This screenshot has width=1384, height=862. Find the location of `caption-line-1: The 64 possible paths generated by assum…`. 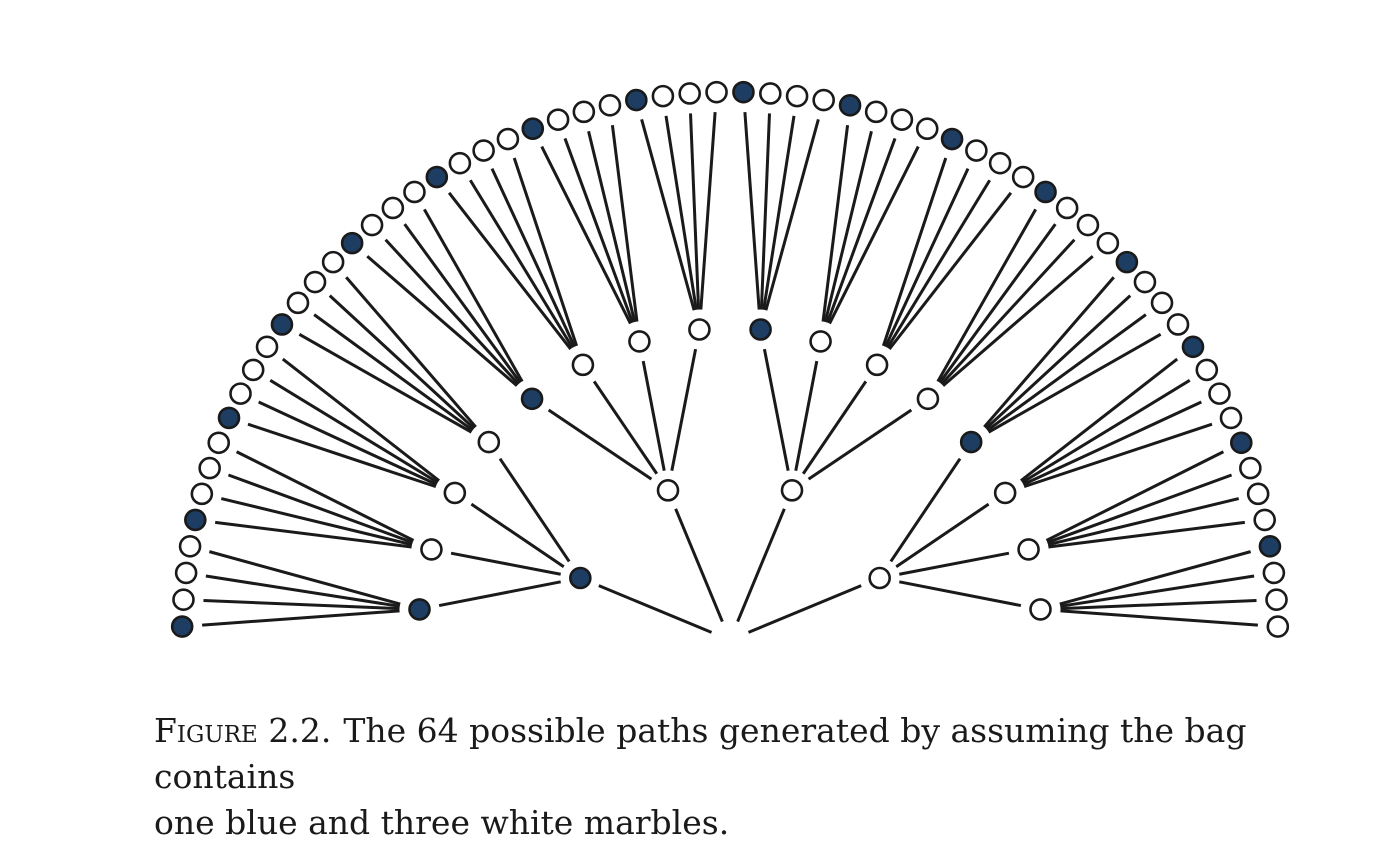

caption-line-1: The 64 possible paths generated by assum… is located at coordinates (700, 753).